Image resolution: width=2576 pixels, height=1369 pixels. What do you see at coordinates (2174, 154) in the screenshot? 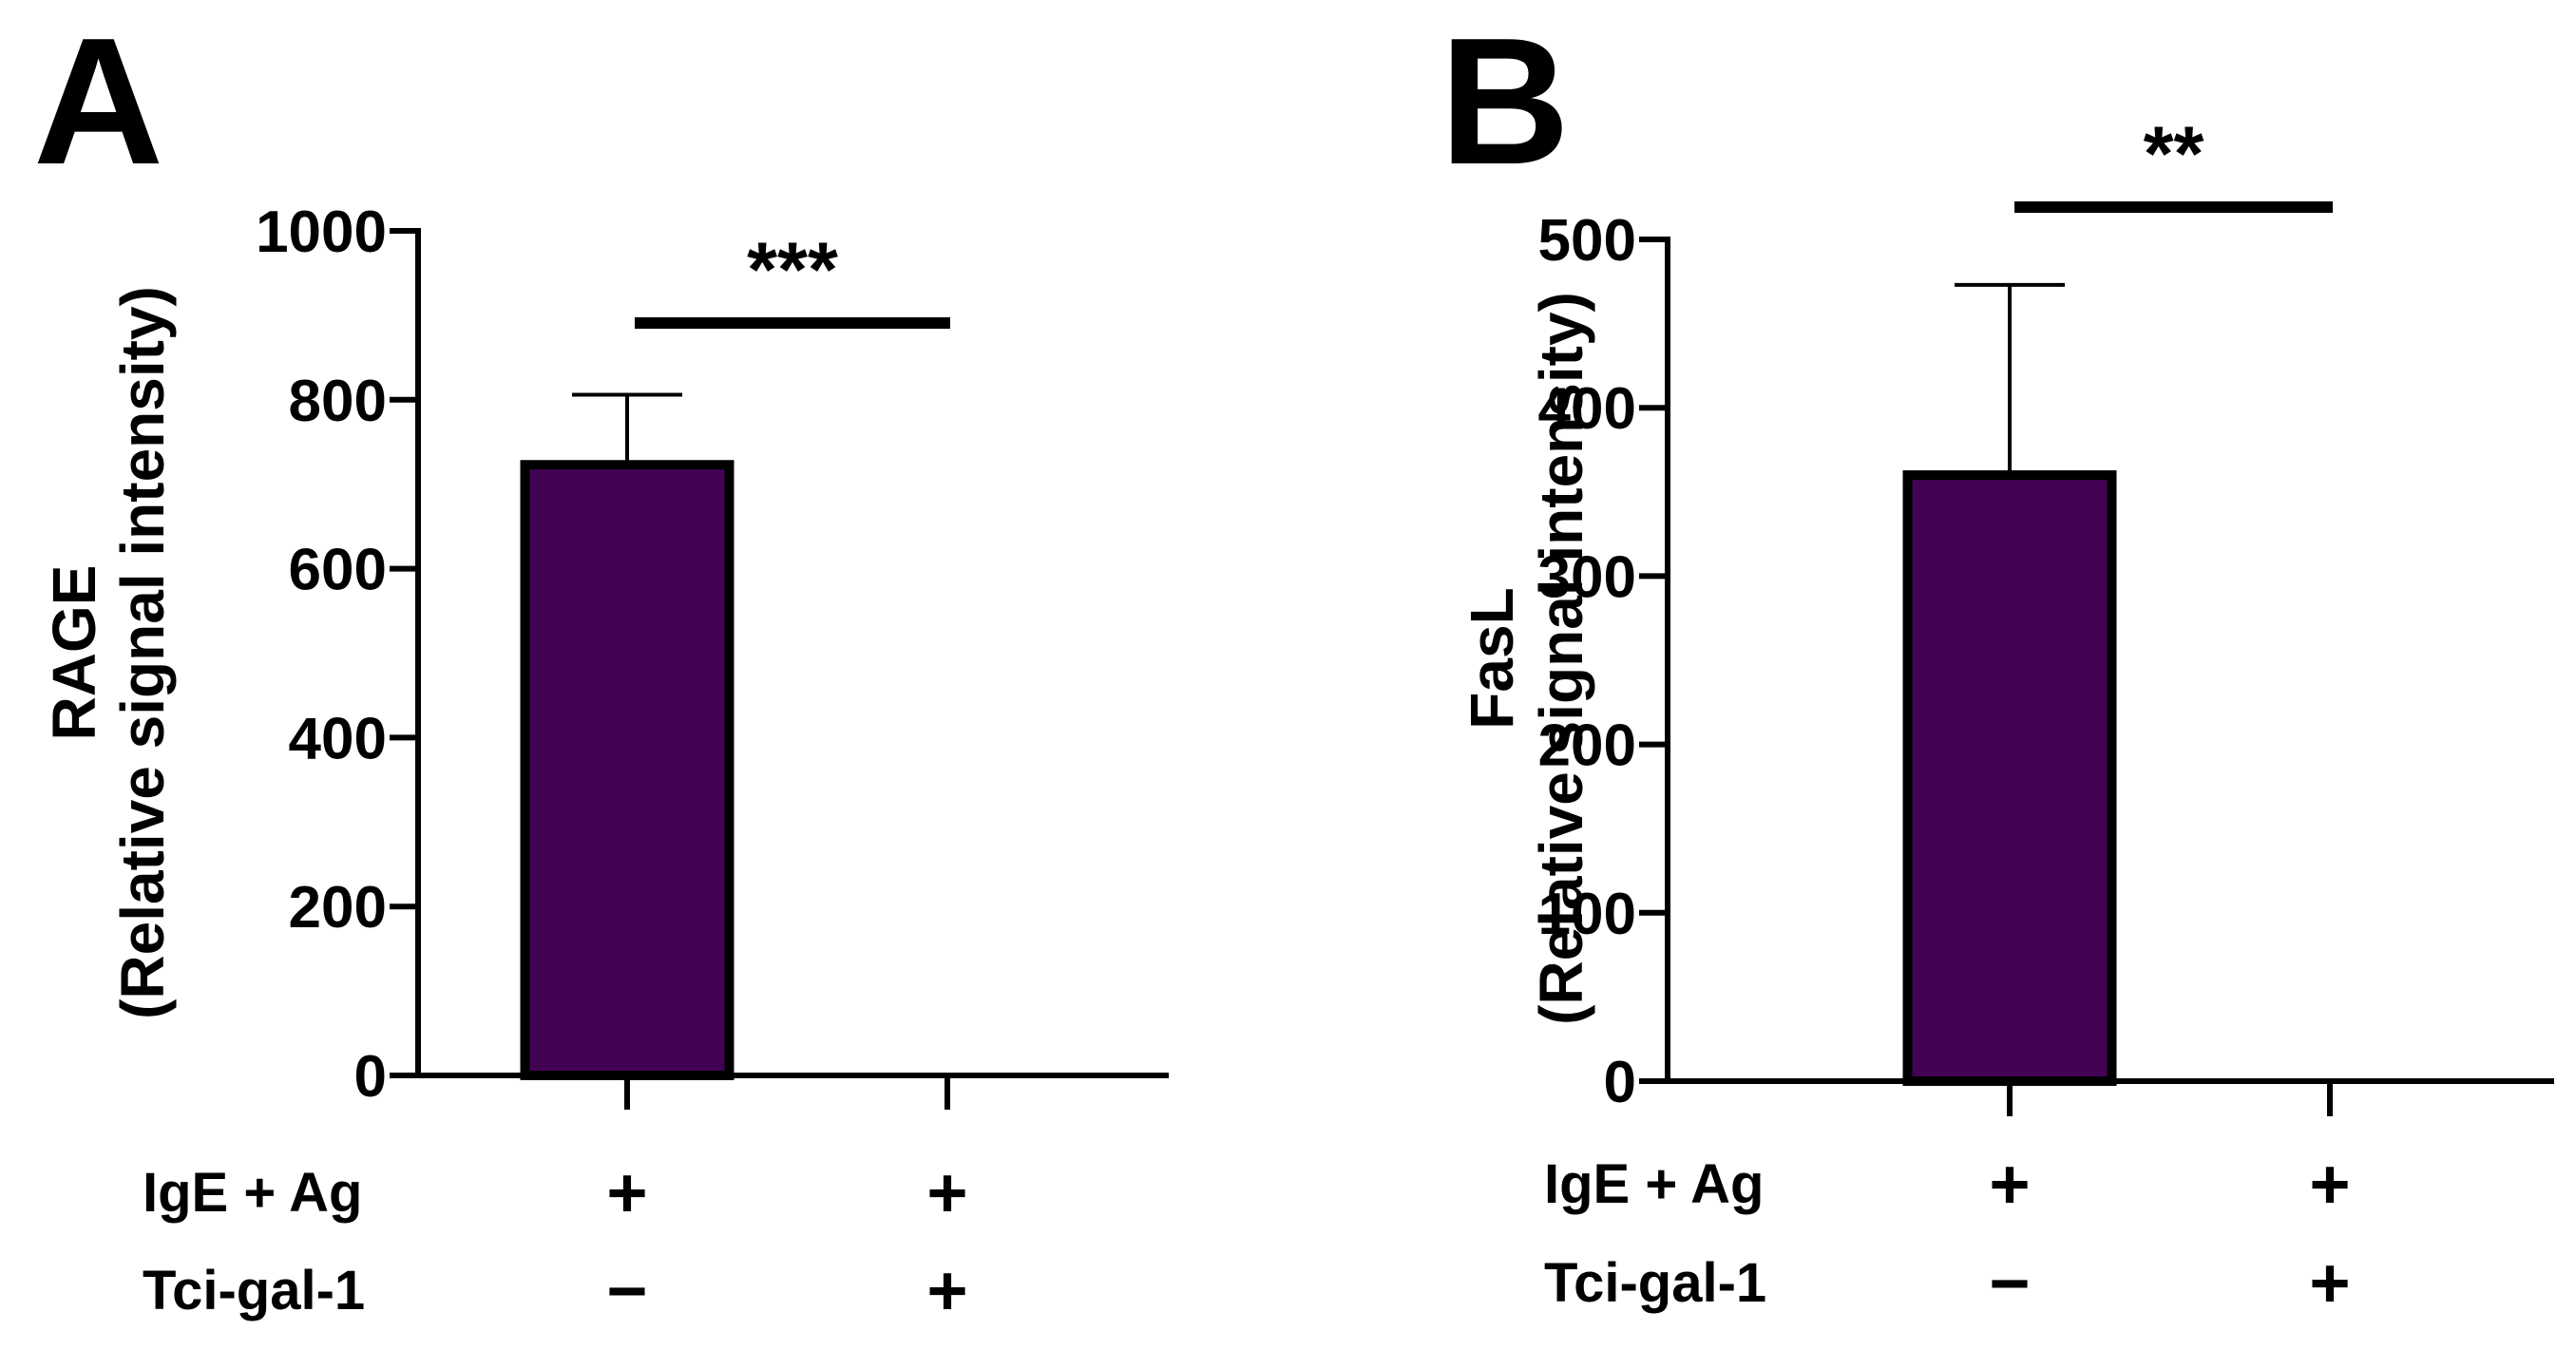
I see `significance-label: **` at bounding box center [2174, 154].